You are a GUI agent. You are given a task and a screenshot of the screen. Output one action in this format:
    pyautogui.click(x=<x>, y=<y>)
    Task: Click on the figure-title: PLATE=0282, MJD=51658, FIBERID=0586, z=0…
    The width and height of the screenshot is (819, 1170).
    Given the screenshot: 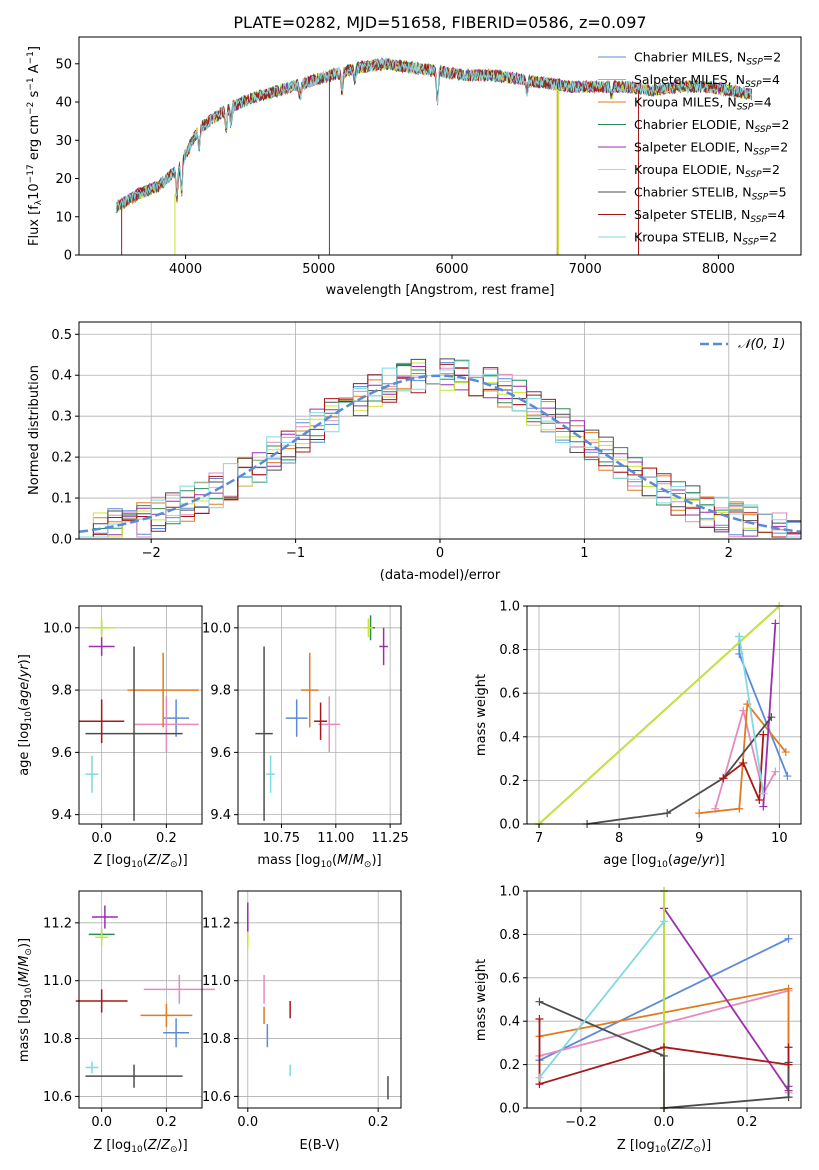 What is the action you would take?
    pyautogui.click(x=439, y=22)
    